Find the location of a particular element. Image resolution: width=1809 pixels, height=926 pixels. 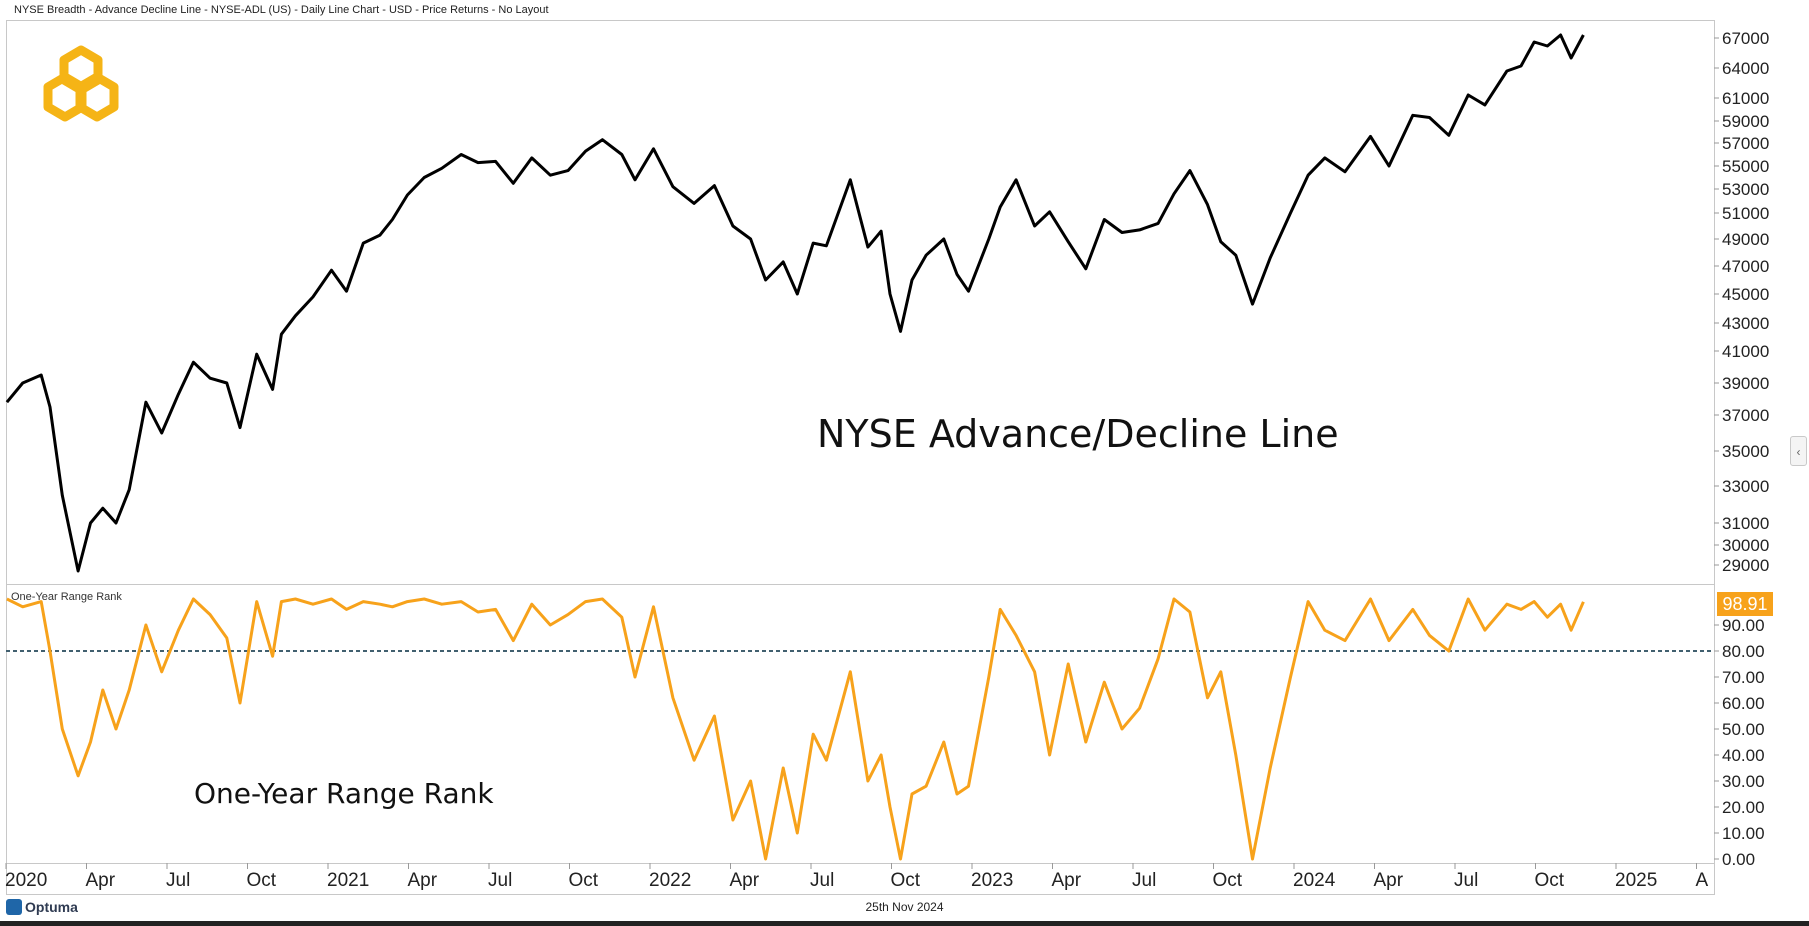

rank-y-tick-label: 50.00 is located at coordinates (1743, 729).